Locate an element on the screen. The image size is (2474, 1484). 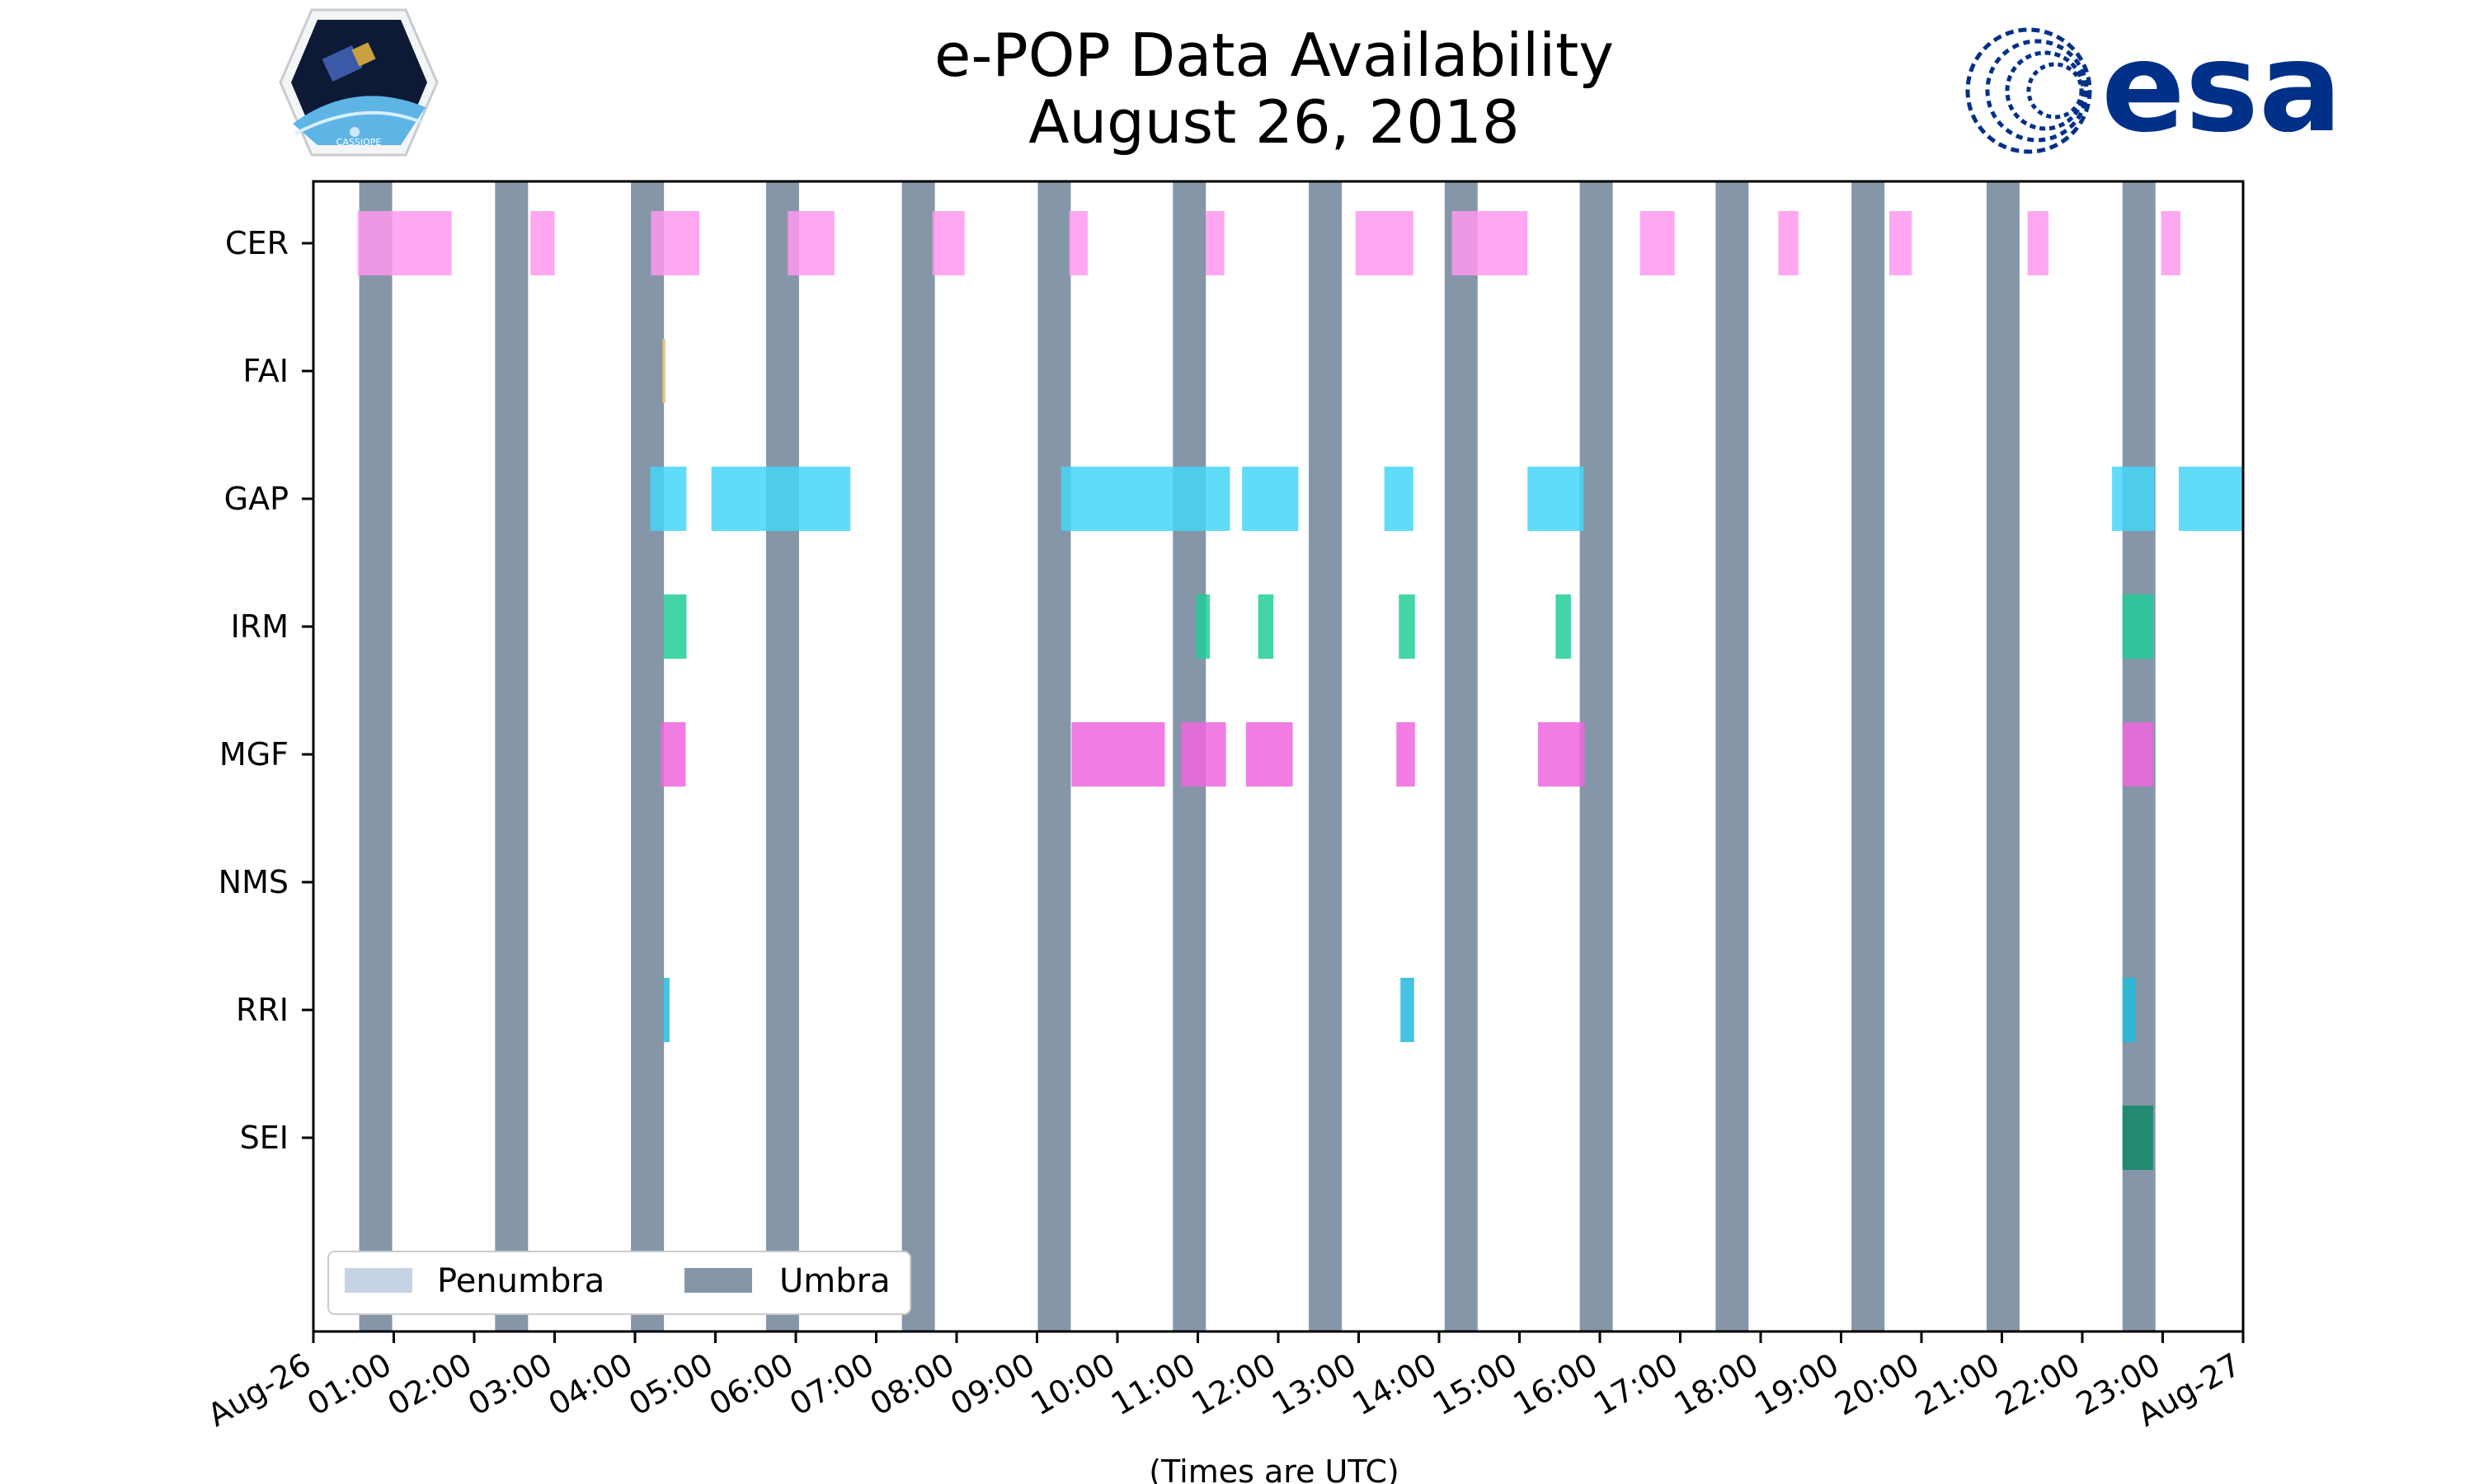
x-tick-label: 15:00 is located at coordinates (1475, 1384).